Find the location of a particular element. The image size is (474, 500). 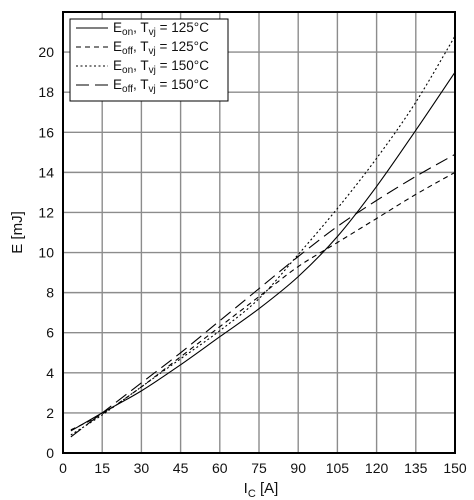

y-tick-label: 0 is located at coordinates (50, 453).